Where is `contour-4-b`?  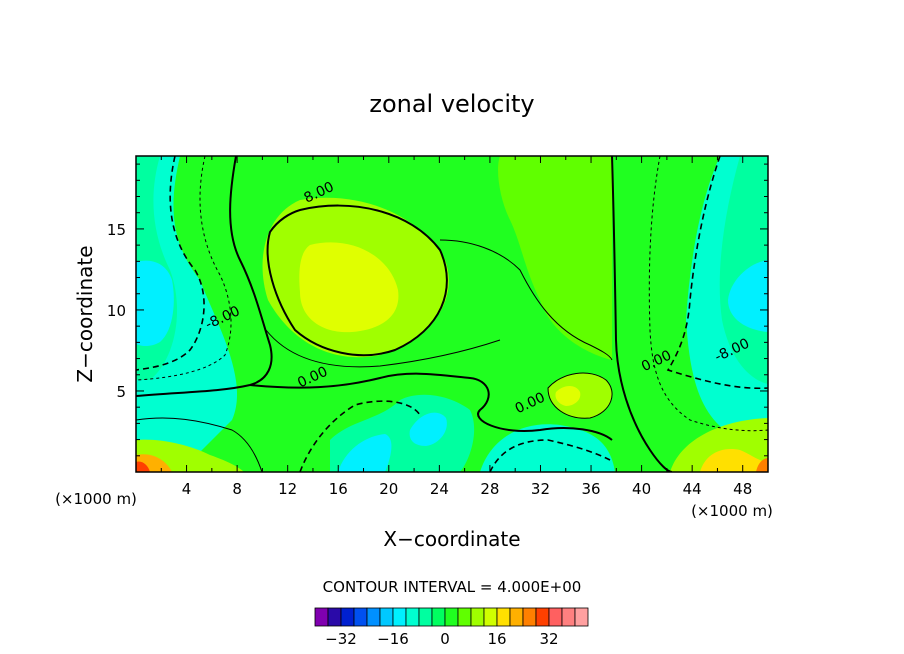 contour-4-b is located at coordinates (383, 348).